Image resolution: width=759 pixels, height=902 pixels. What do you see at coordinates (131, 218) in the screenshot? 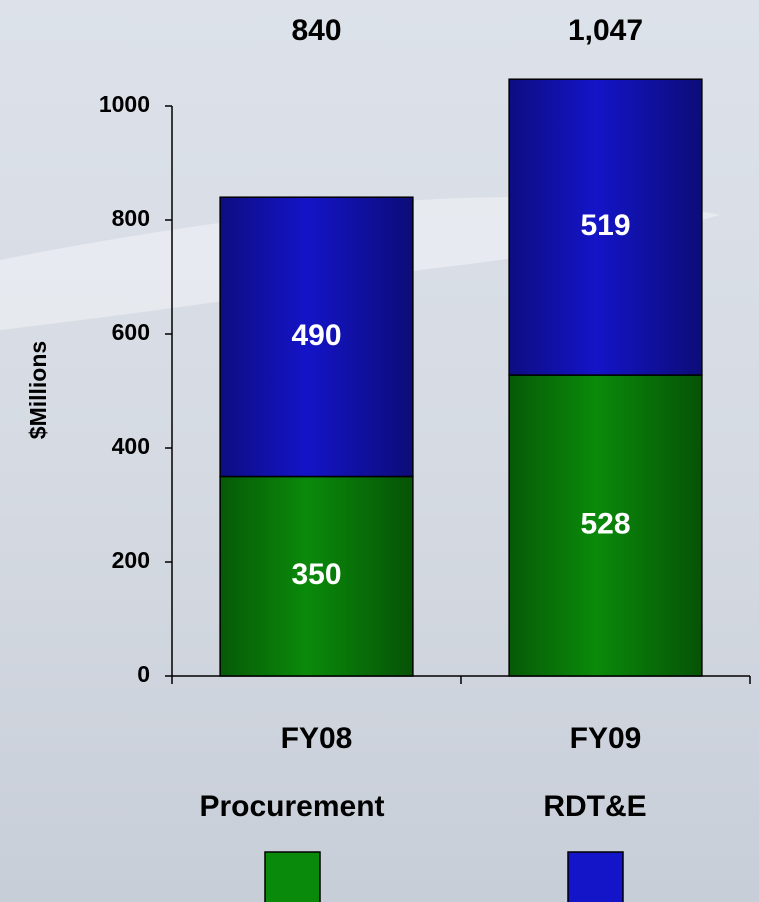
I see `y-tick-label: 800` at bounding box center [131, 218].